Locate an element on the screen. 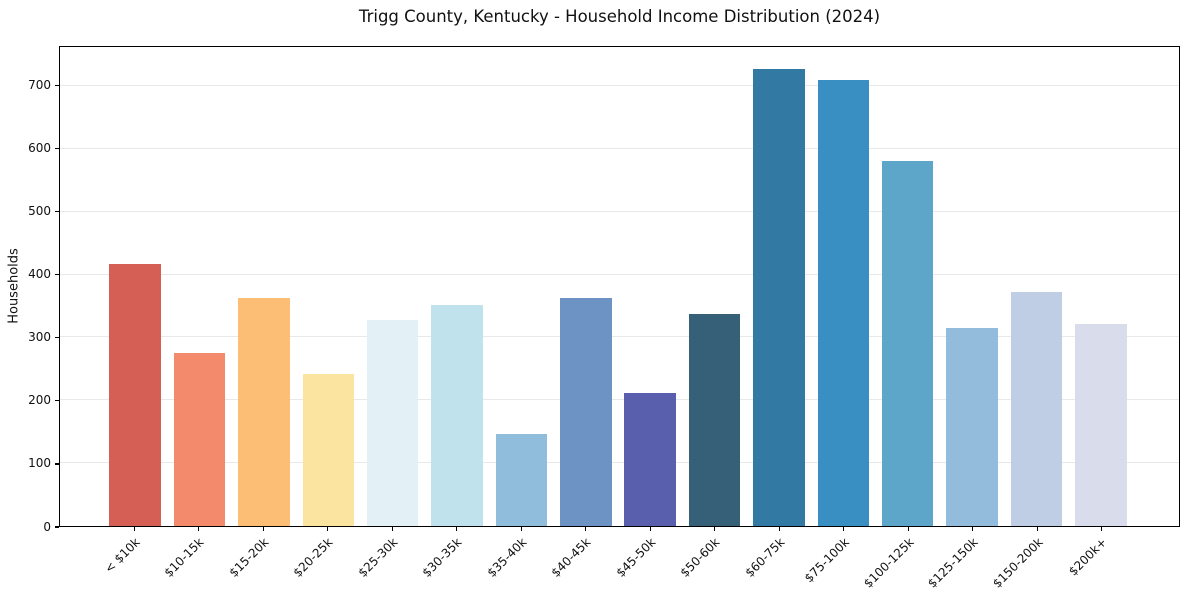  x-tick-label: $15-20k is located at coordinates (249, 557).